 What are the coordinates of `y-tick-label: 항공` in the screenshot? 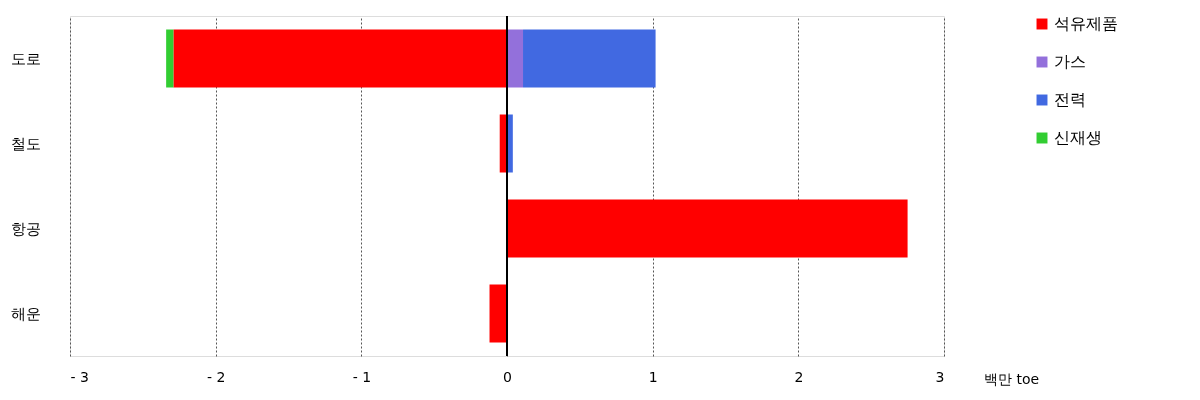 It's located at (25, 228).